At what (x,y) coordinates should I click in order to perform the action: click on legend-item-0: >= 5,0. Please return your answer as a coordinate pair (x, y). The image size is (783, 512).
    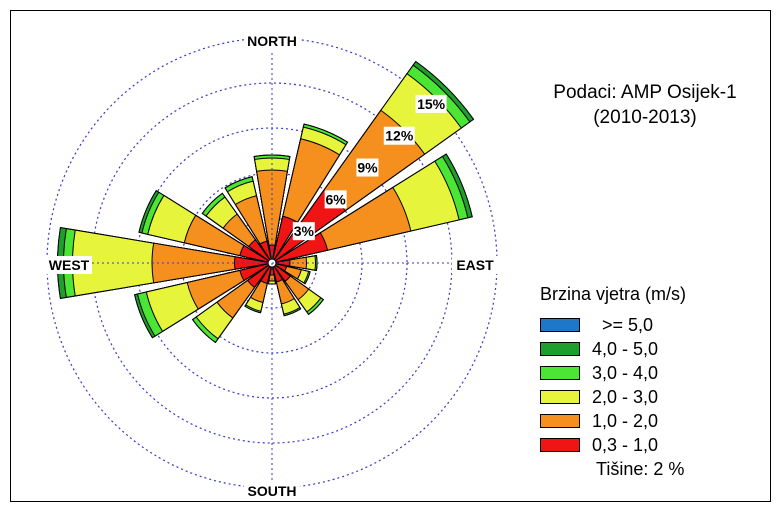
    Looking at the image, I should click on (613, 325).